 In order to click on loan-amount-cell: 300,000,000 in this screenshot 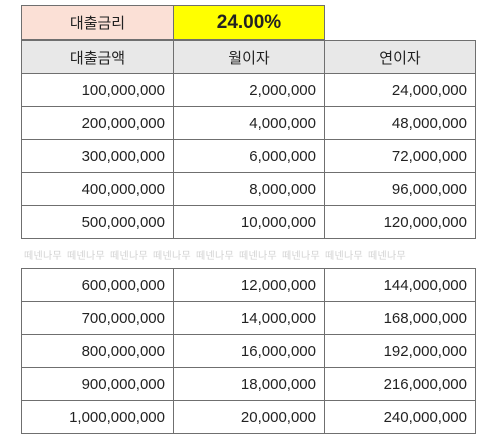, I will do `click(97, 156)`.